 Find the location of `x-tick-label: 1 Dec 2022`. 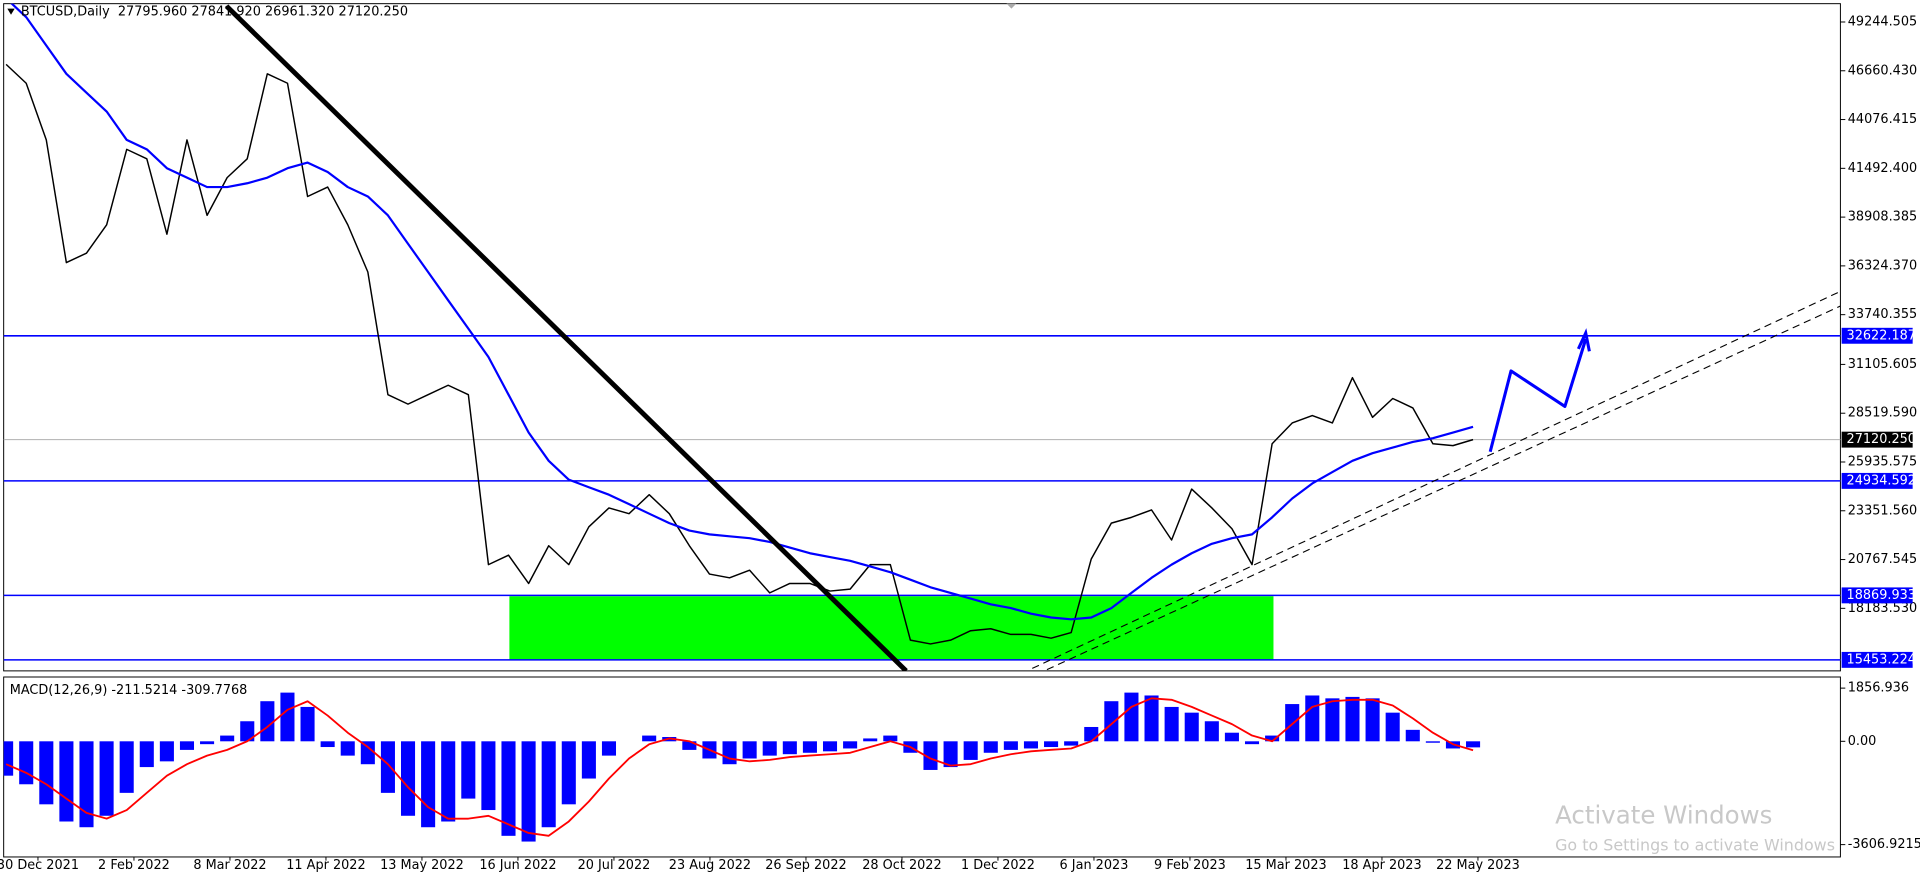

x-tick-label: 1 Dec 2022 is located at coordinates (998, 865).